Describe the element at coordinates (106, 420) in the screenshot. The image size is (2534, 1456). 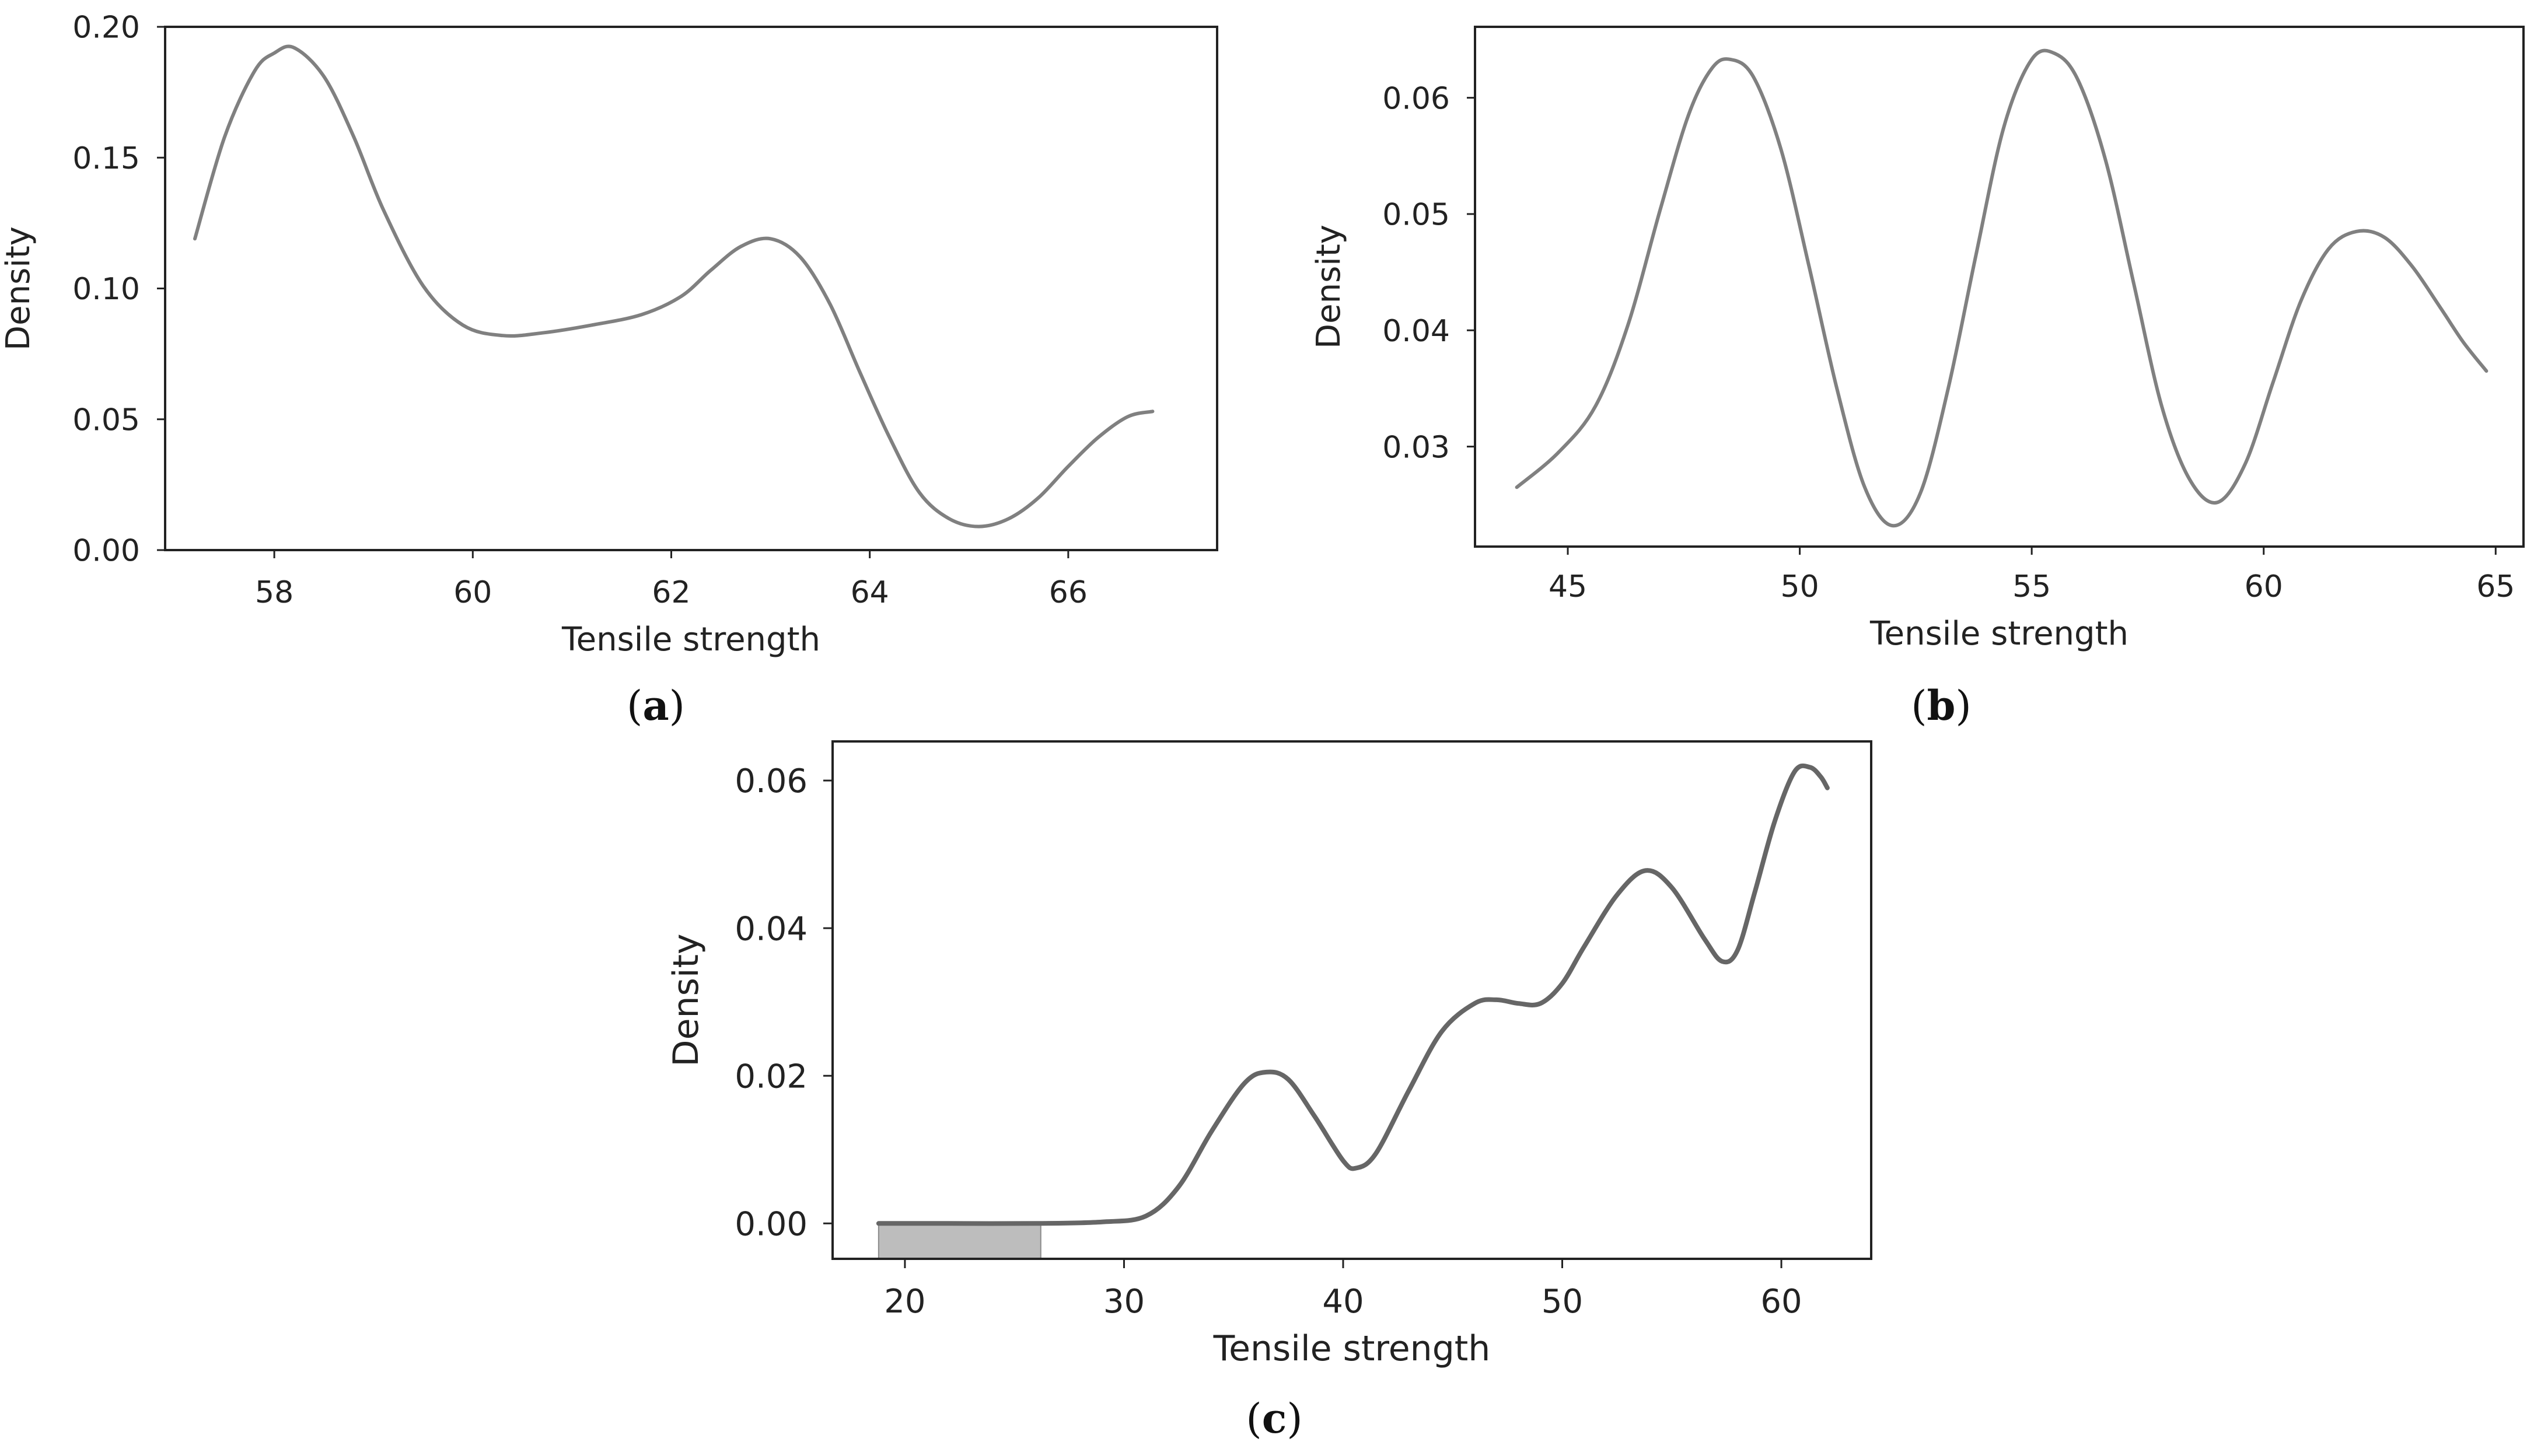
I see `panel-a-y-tick-label: 0.05` at that location.